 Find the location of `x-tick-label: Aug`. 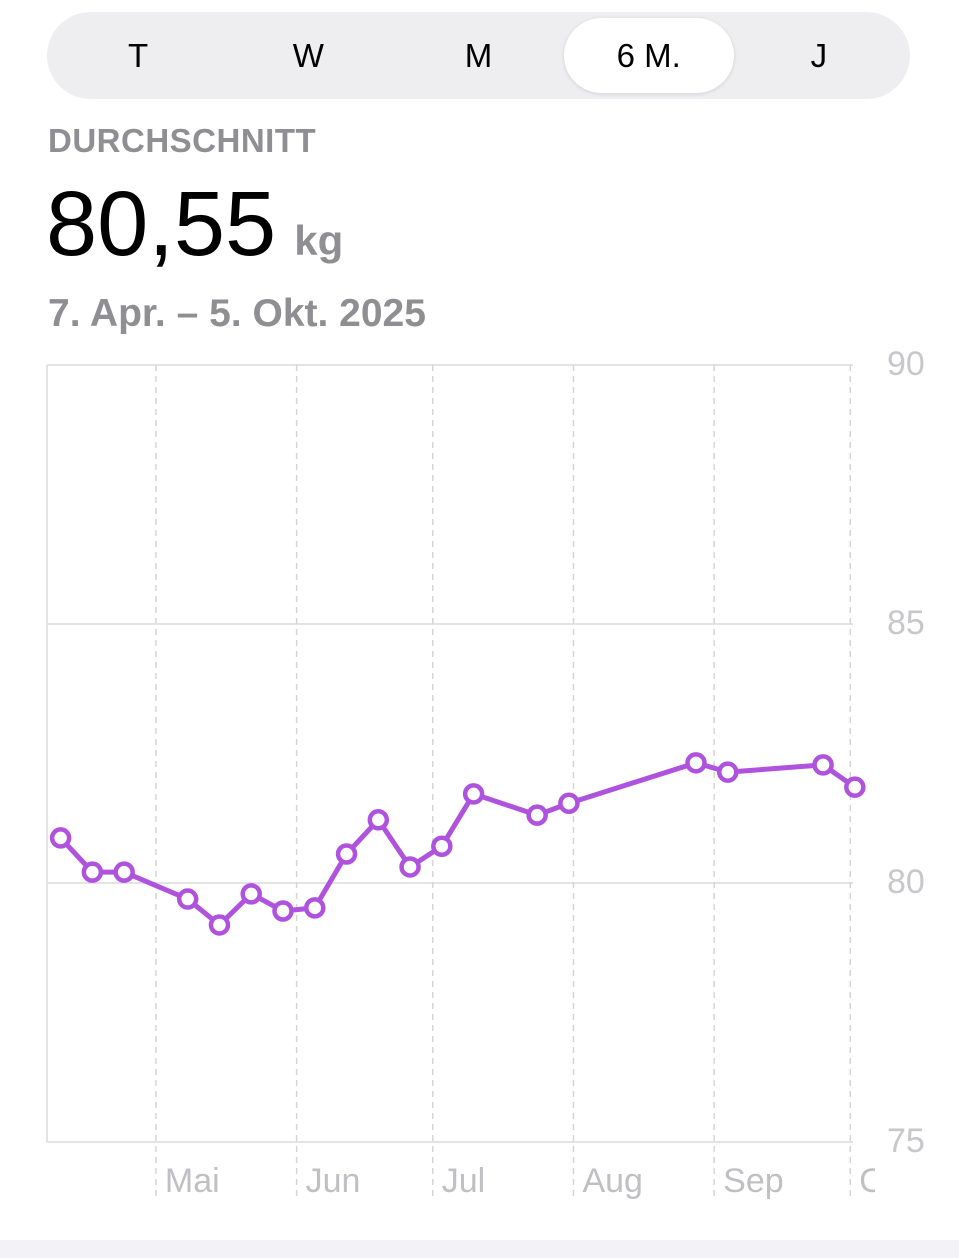

x-tick-label: Aug is located at coordinates (612, 1181).